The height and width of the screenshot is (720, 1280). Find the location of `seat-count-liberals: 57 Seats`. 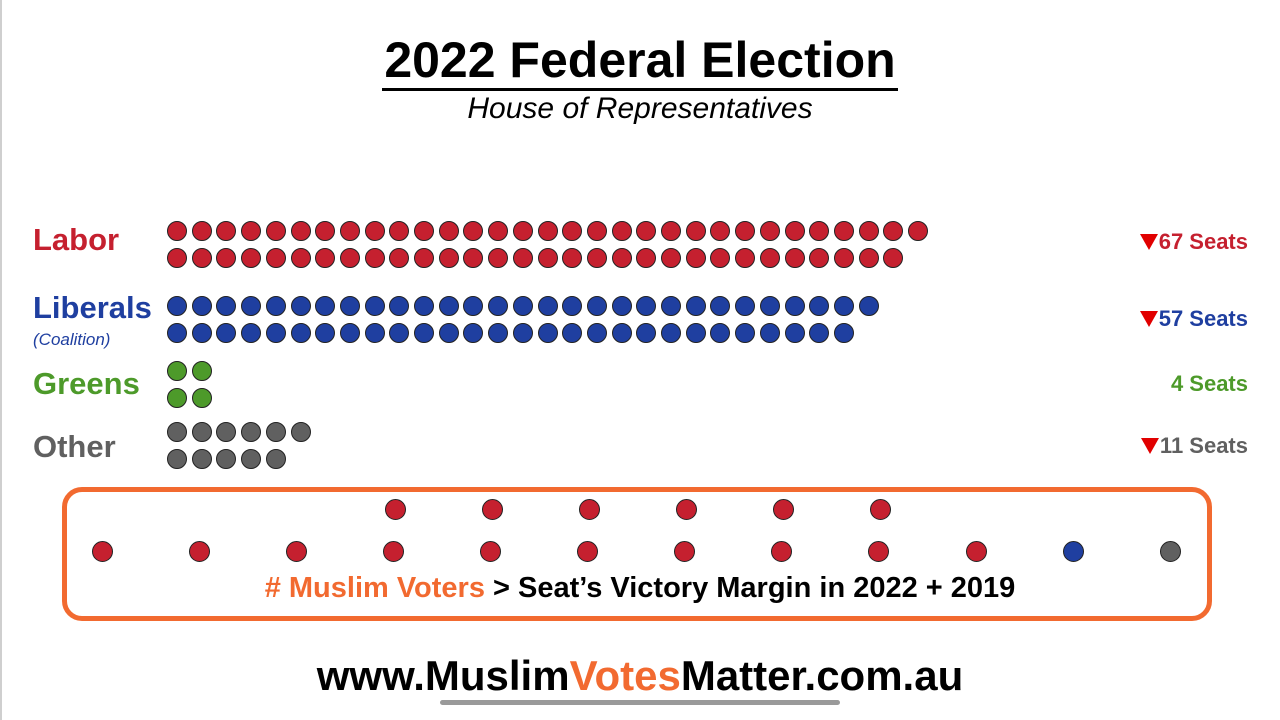

seat-count-liberals: 57 Seats is located at coordinates (1193, 319).